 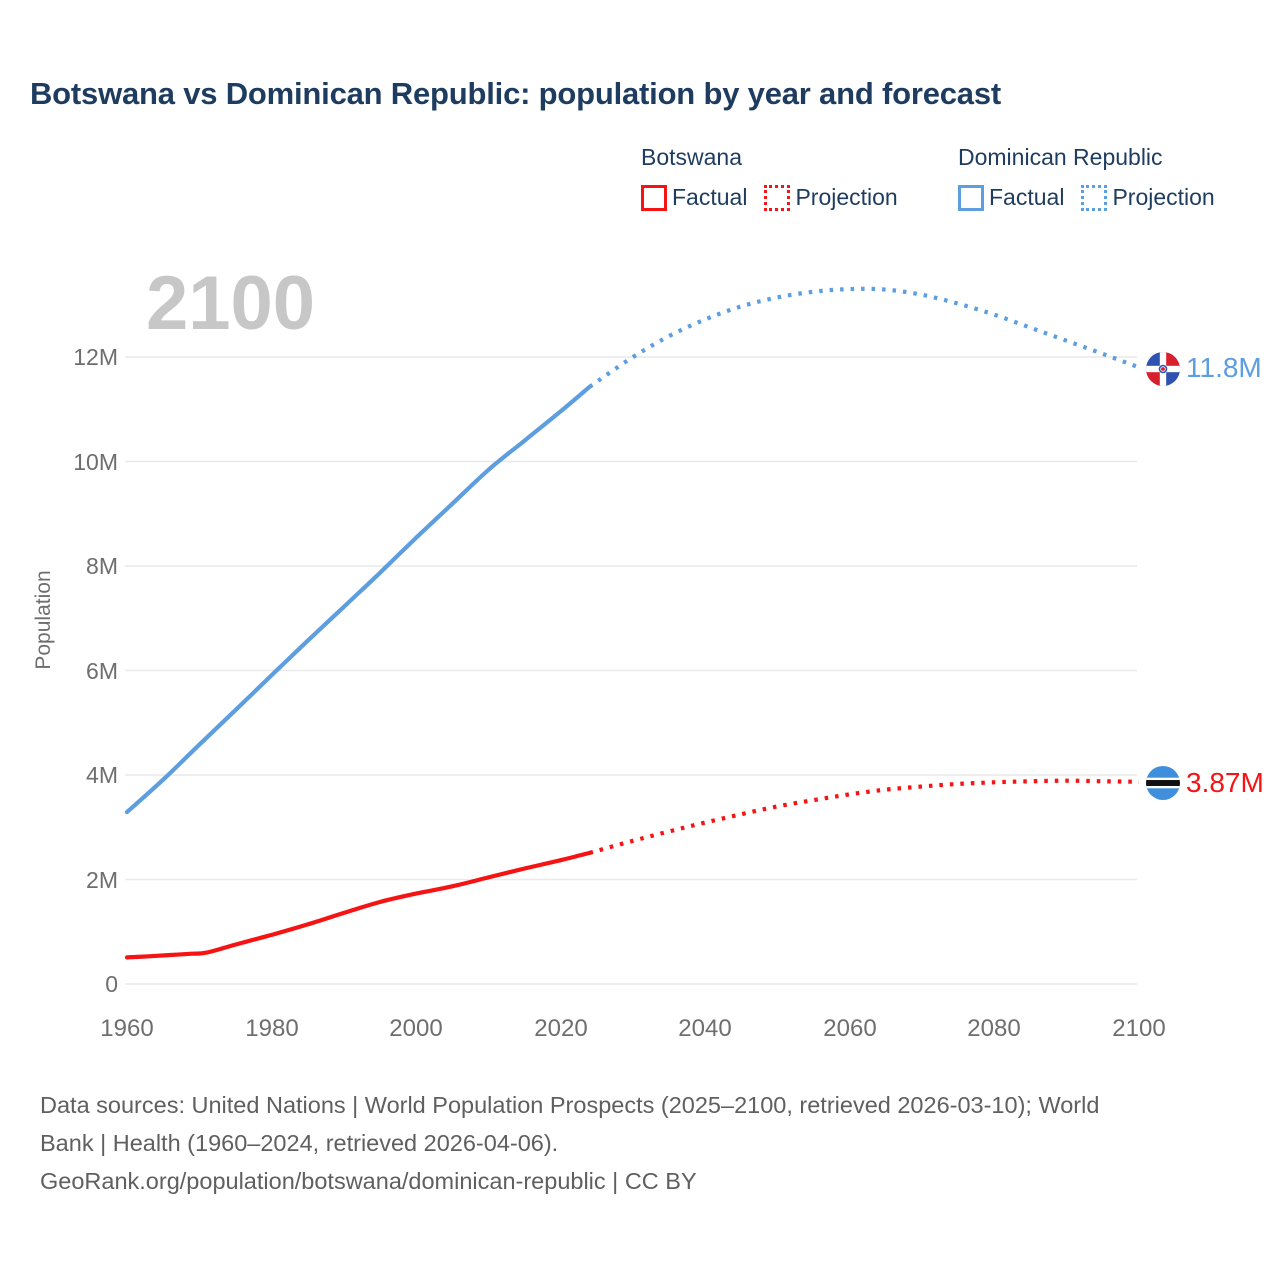 I want to click on x-tick-2020: 2020, so click(x=561, y=1028).